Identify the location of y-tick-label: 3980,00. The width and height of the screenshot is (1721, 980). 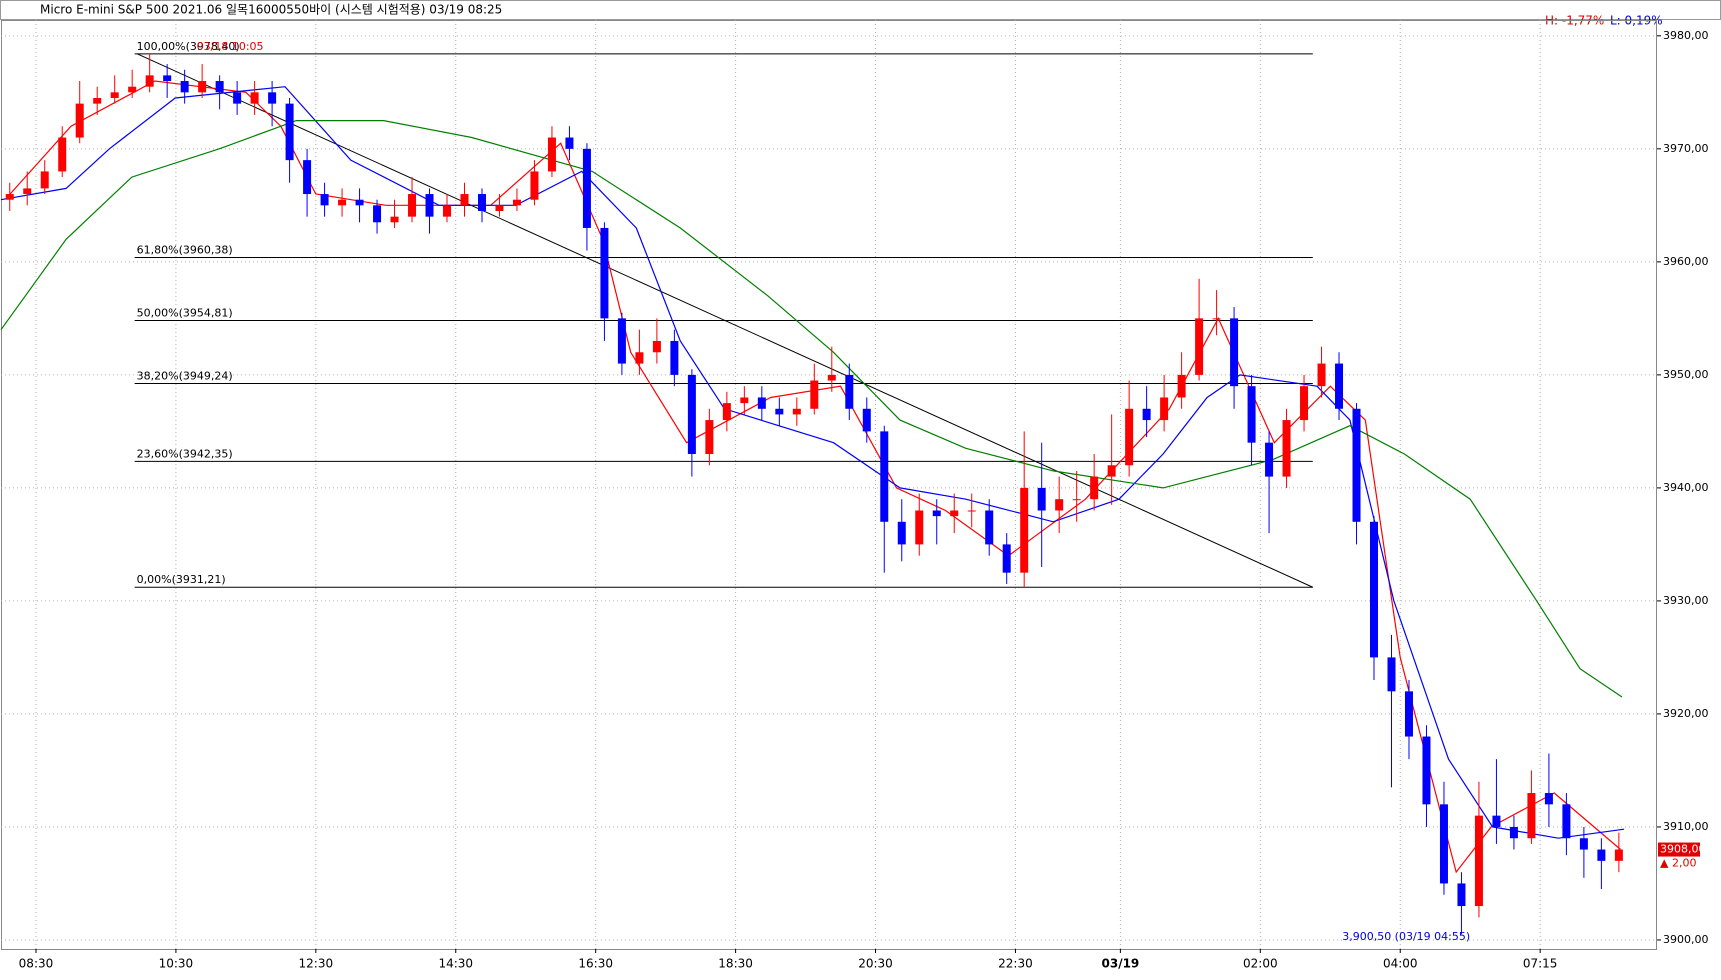
(1686, 35).